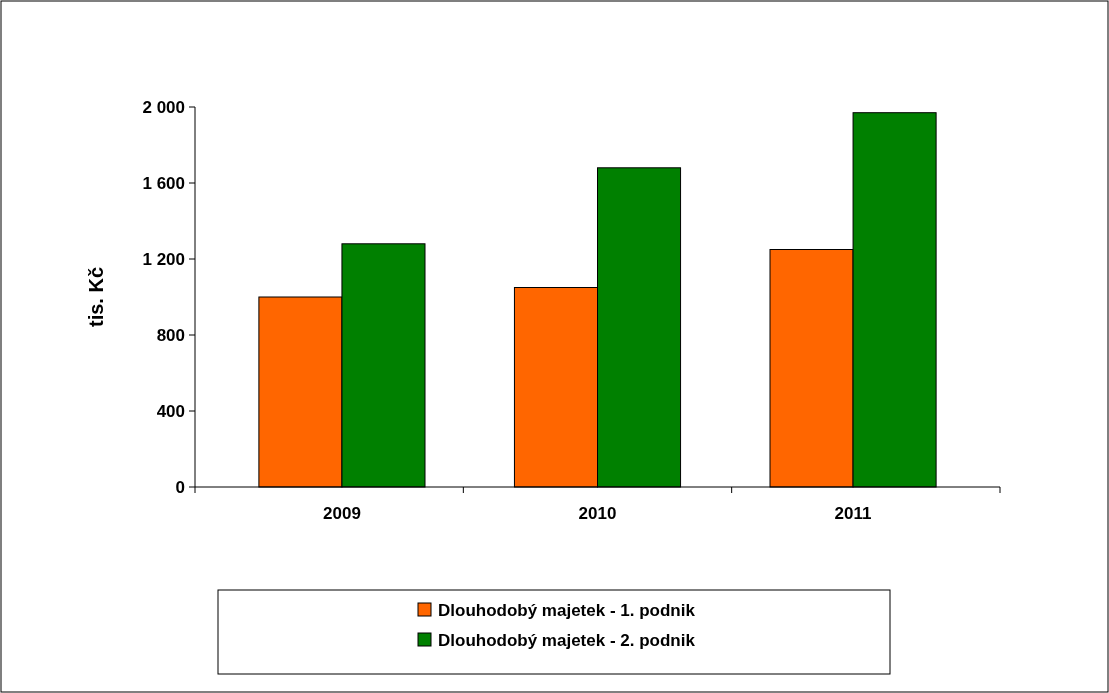 Image resolution: width=1109 pixels, height=693 pixels. What do you see at coordinates (163, 259) in the screenshot?
I see `y-tick-label: 1 200` at bounding box center [163, 259].